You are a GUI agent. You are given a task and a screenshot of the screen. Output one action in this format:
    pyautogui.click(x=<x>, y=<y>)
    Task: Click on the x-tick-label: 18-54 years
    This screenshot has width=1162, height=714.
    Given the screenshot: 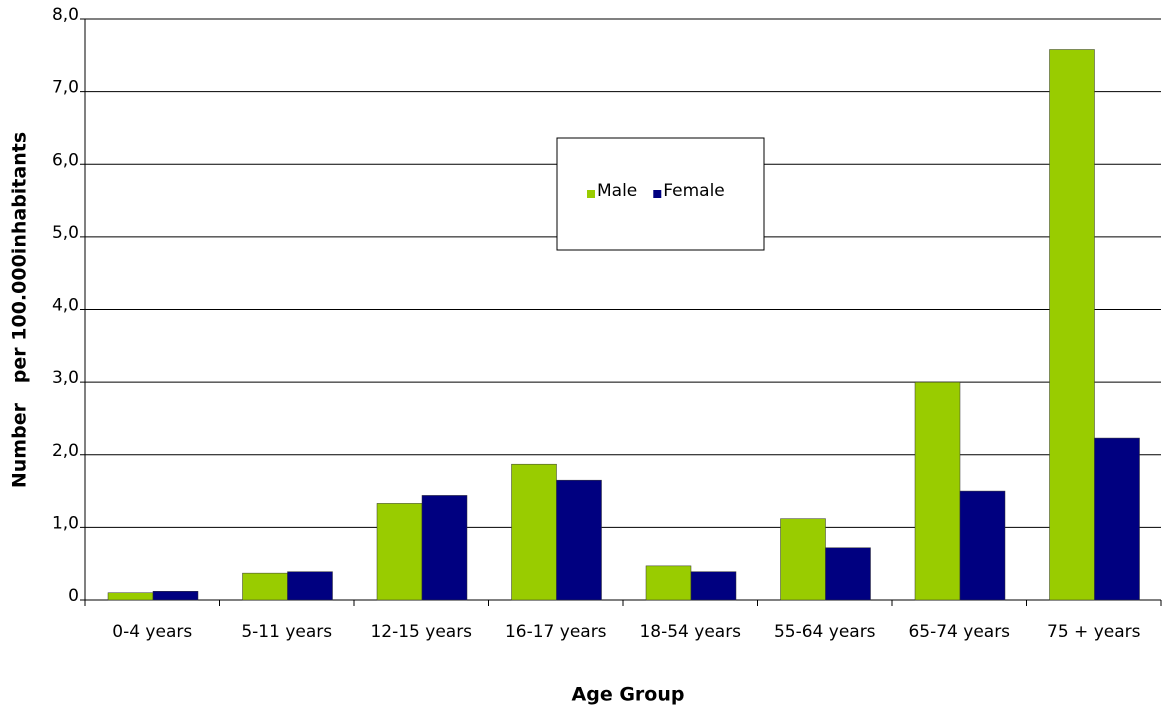 What is the action you would take?
    pyautogui.click(x=690, y=632)
    